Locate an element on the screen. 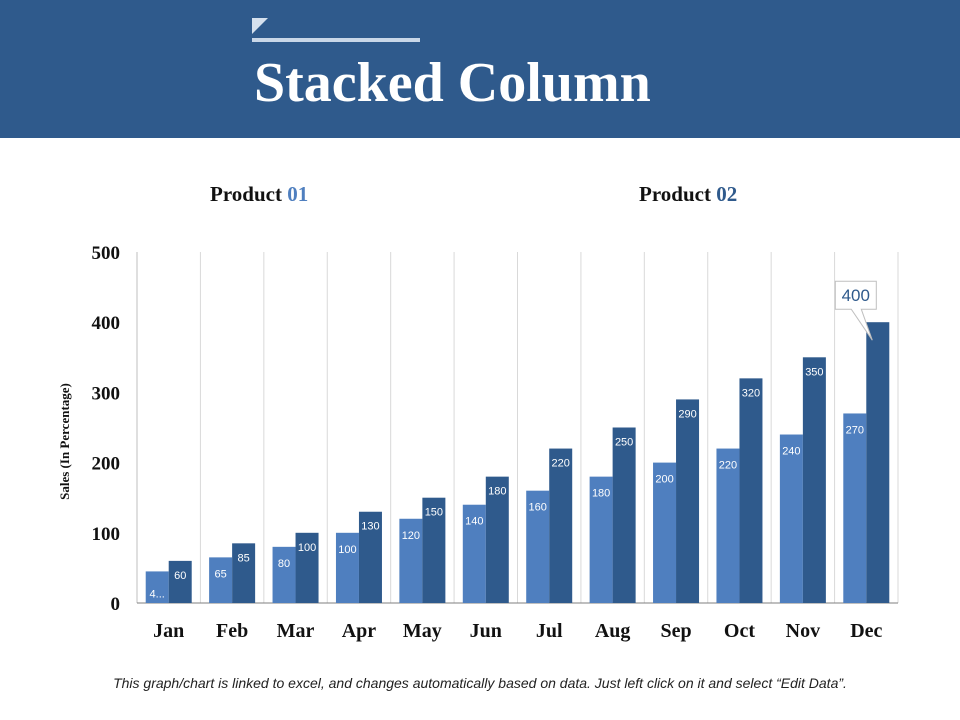 This screenshot has height=720, width=960. legend-product-01: Product 01 is located at coordinates (259, 194).